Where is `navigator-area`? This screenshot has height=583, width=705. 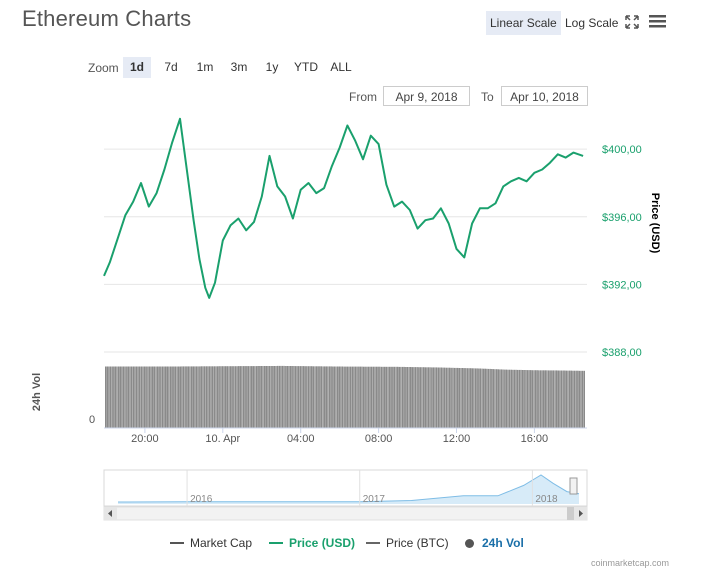 navigator-area is located at coordinates (348, 489).